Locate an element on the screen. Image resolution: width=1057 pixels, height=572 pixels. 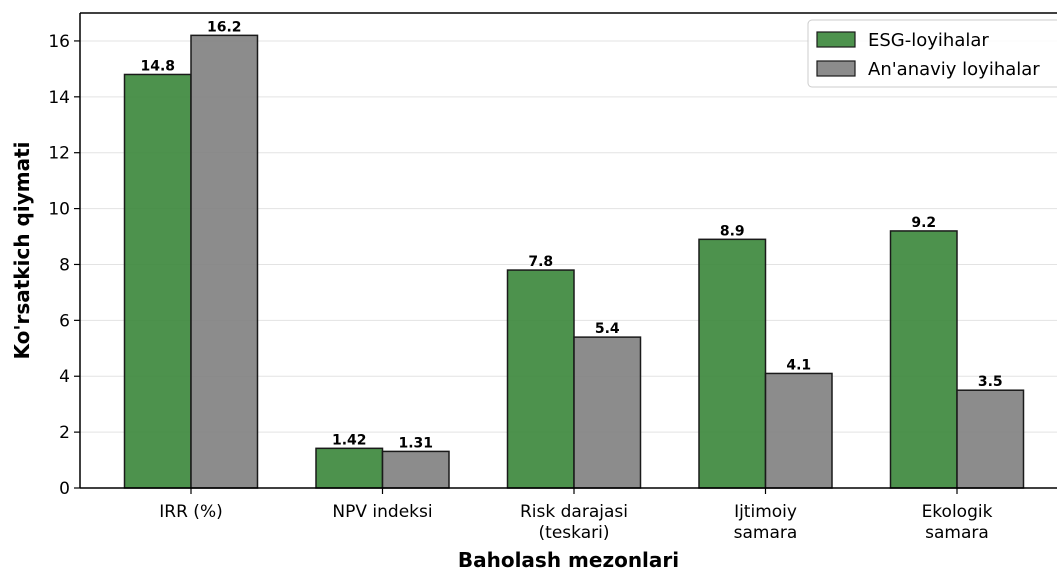
data-label: 1.42 is located at coordinates (349, 440).